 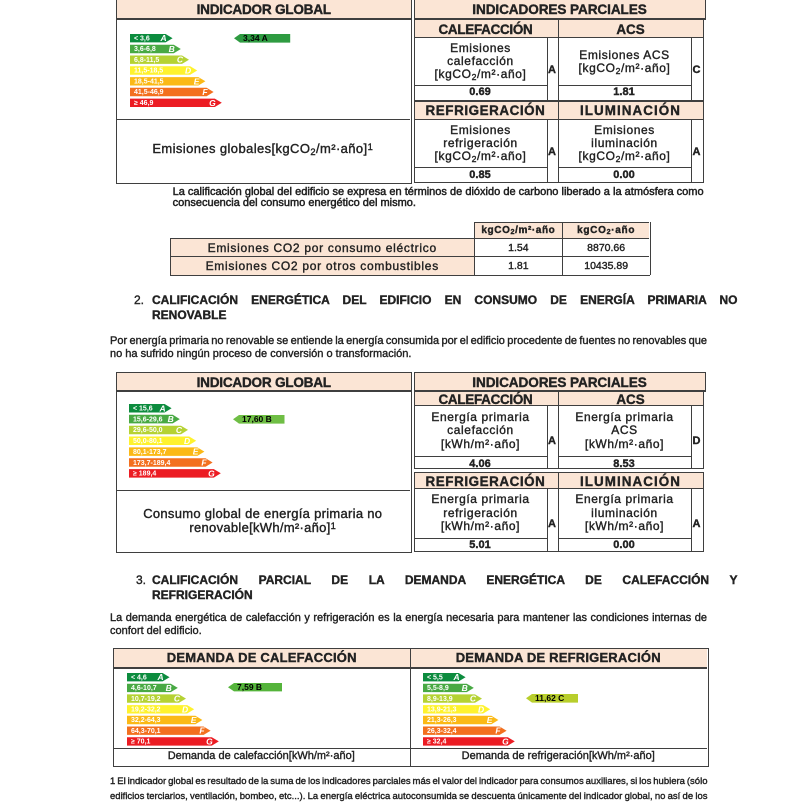 What do you see at coordinates (150, 452) in the screenshot?
I see `svg-text: 80,1-173,7` at bounding box center [150, 452].